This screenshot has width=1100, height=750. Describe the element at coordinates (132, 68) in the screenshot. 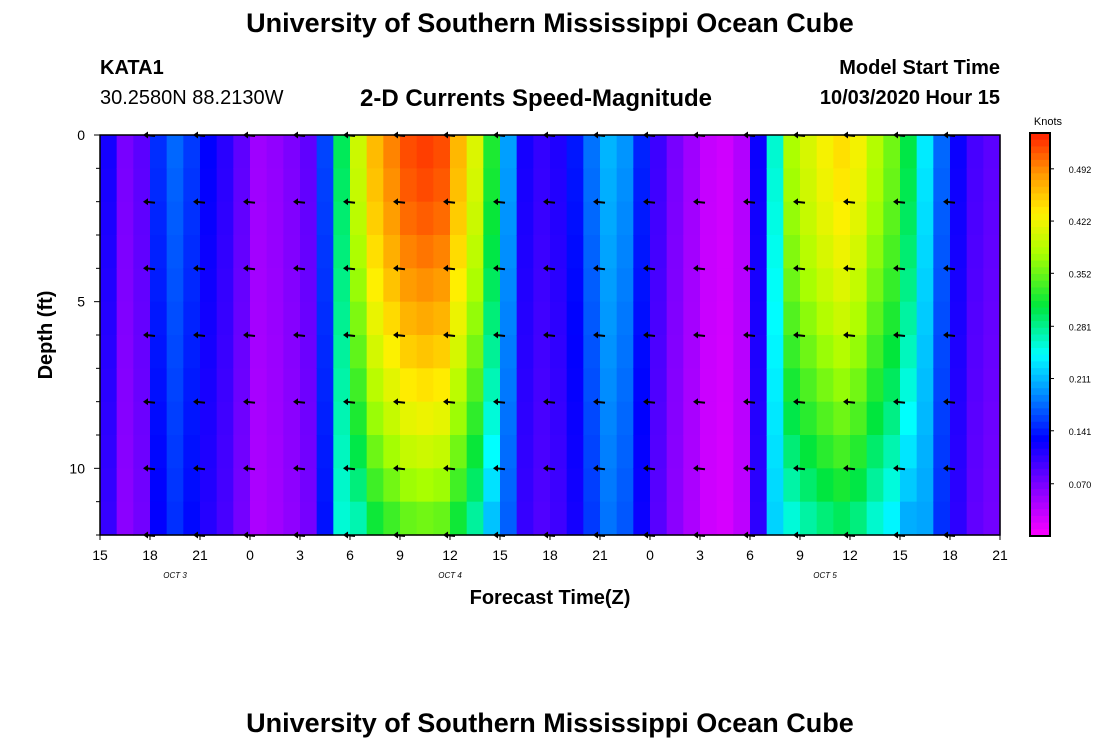

I see `station-id: KATA1` at that location.